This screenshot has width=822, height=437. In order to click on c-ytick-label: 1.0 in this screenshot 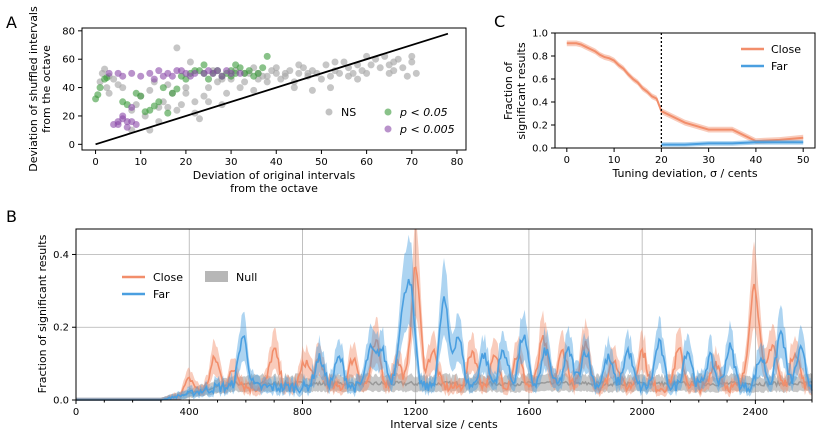, I will do `click(540, 34)`.